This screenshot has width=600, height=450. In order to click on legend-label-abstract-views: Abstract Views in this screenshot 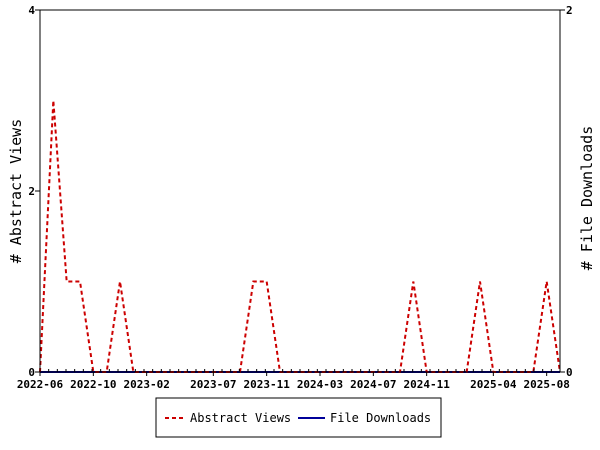, I will do `click(240, 418)`.